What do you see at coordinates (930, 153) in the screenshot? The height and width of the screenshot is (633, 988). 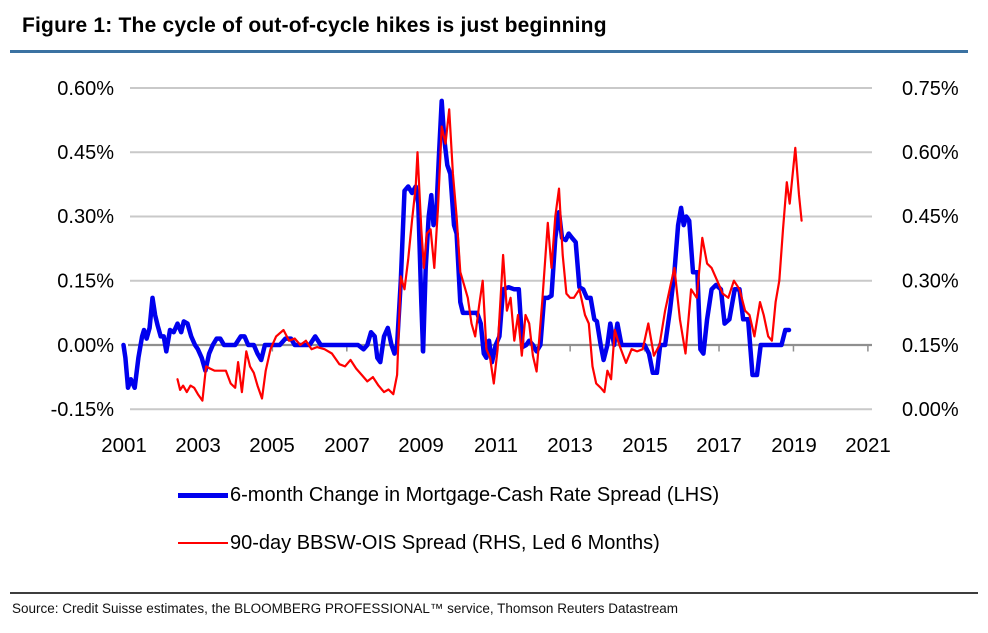 I see `right-axis-tick-label: 0.60%` at bounding box center [930, 153].